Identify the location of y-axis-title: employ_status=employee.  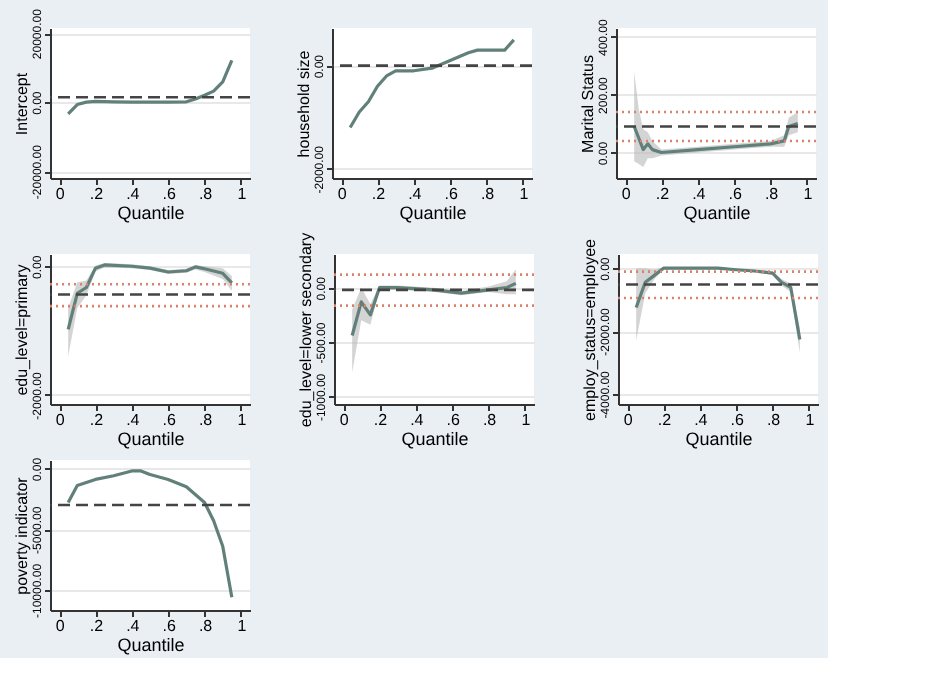
(590, 329).